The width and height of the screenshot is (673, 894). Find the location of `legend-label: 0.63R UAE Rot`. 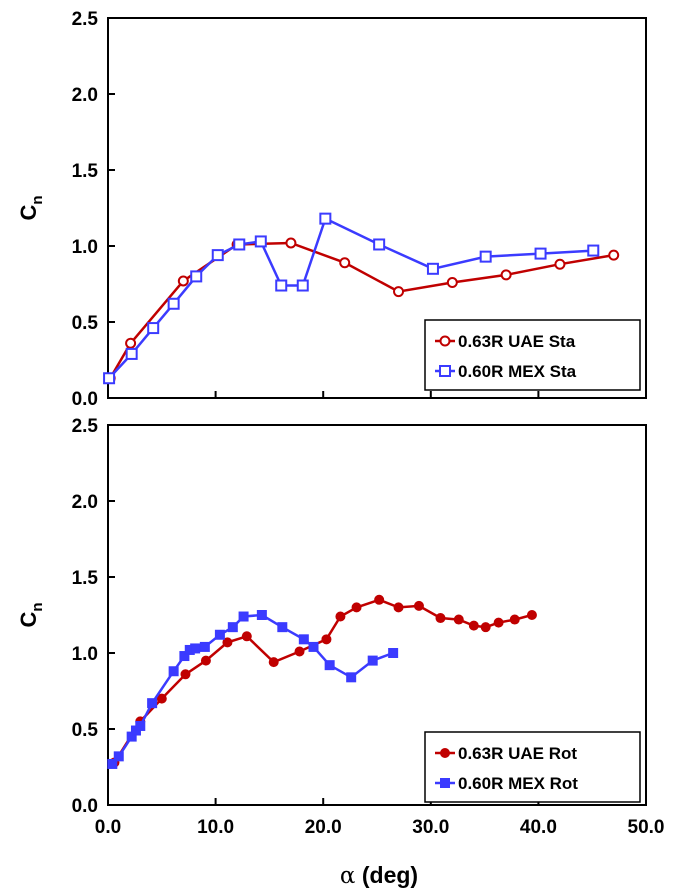

legend-label: 0.63R UAE Rot is located at coordinates (517, 753).